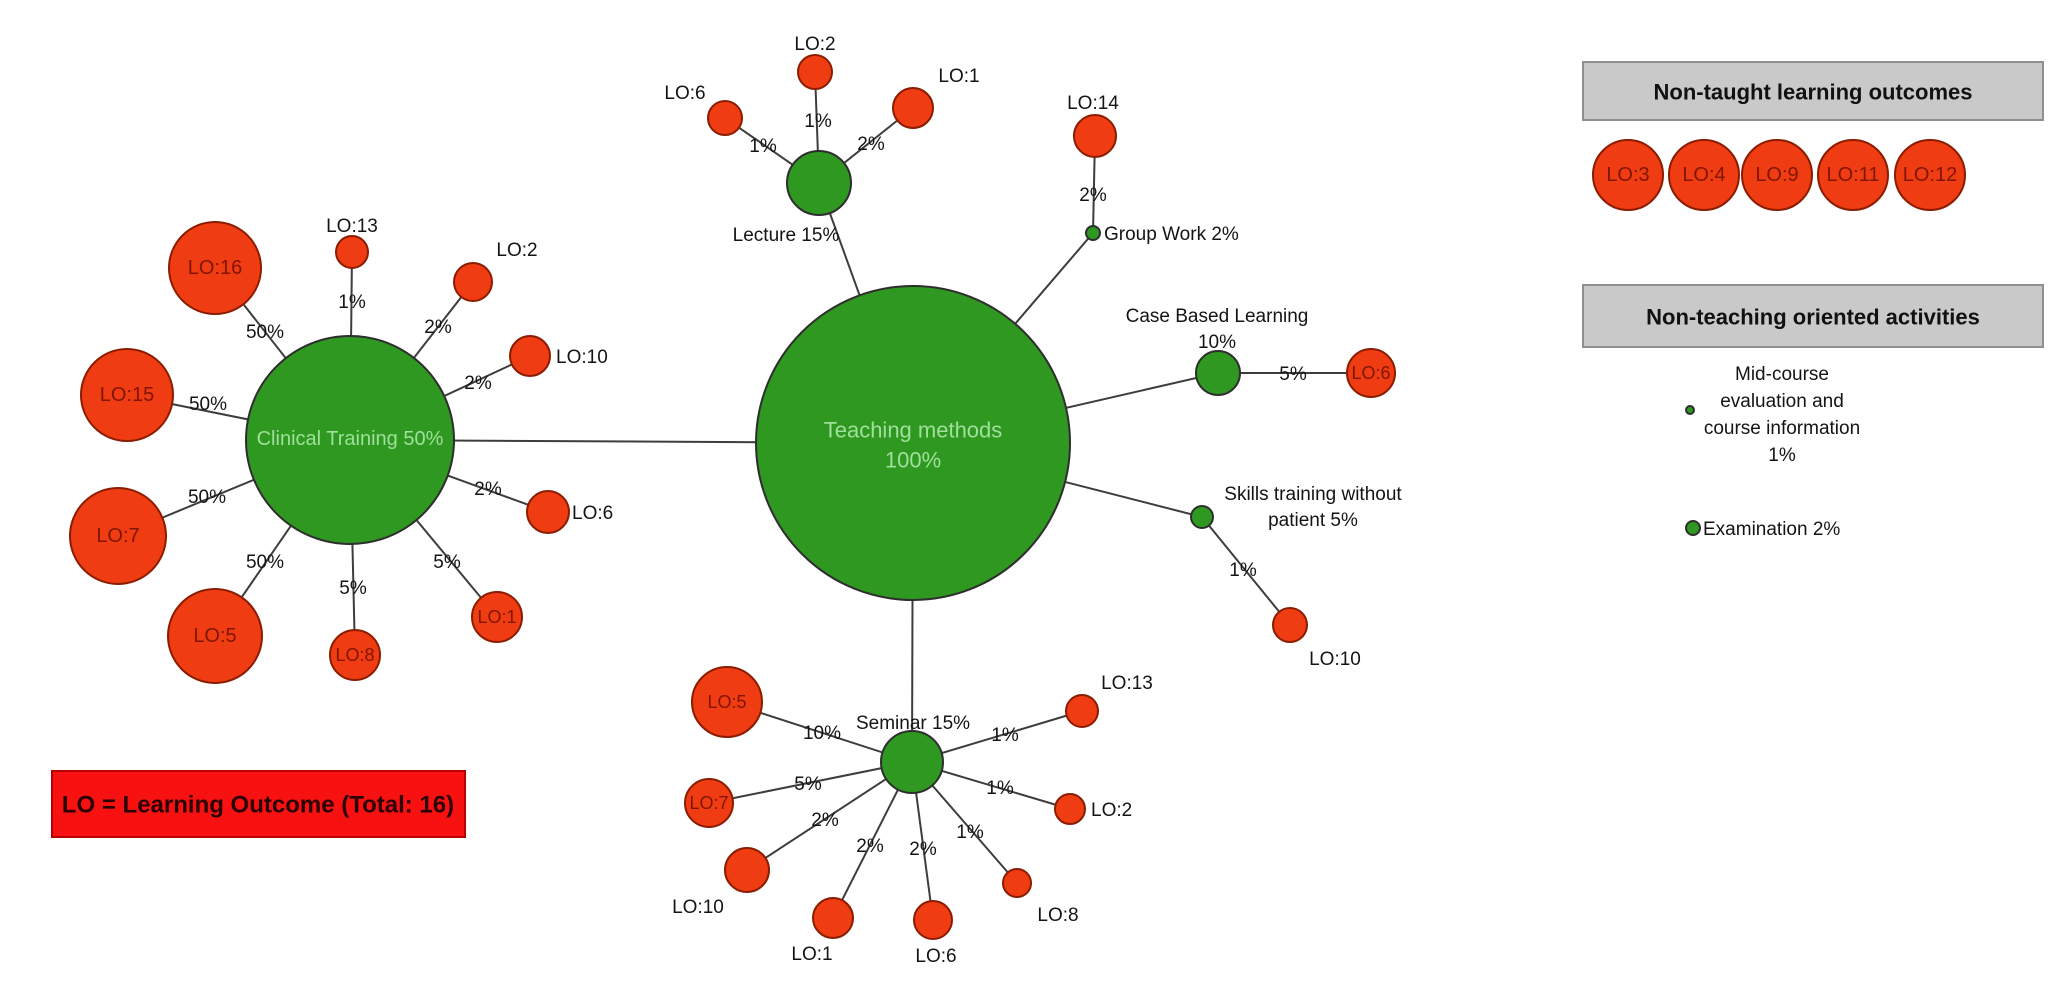 This screenshot has height=1001, width=2059. I want to click on label-clinical-training: Clinical Training 50%, so click(350, 439).